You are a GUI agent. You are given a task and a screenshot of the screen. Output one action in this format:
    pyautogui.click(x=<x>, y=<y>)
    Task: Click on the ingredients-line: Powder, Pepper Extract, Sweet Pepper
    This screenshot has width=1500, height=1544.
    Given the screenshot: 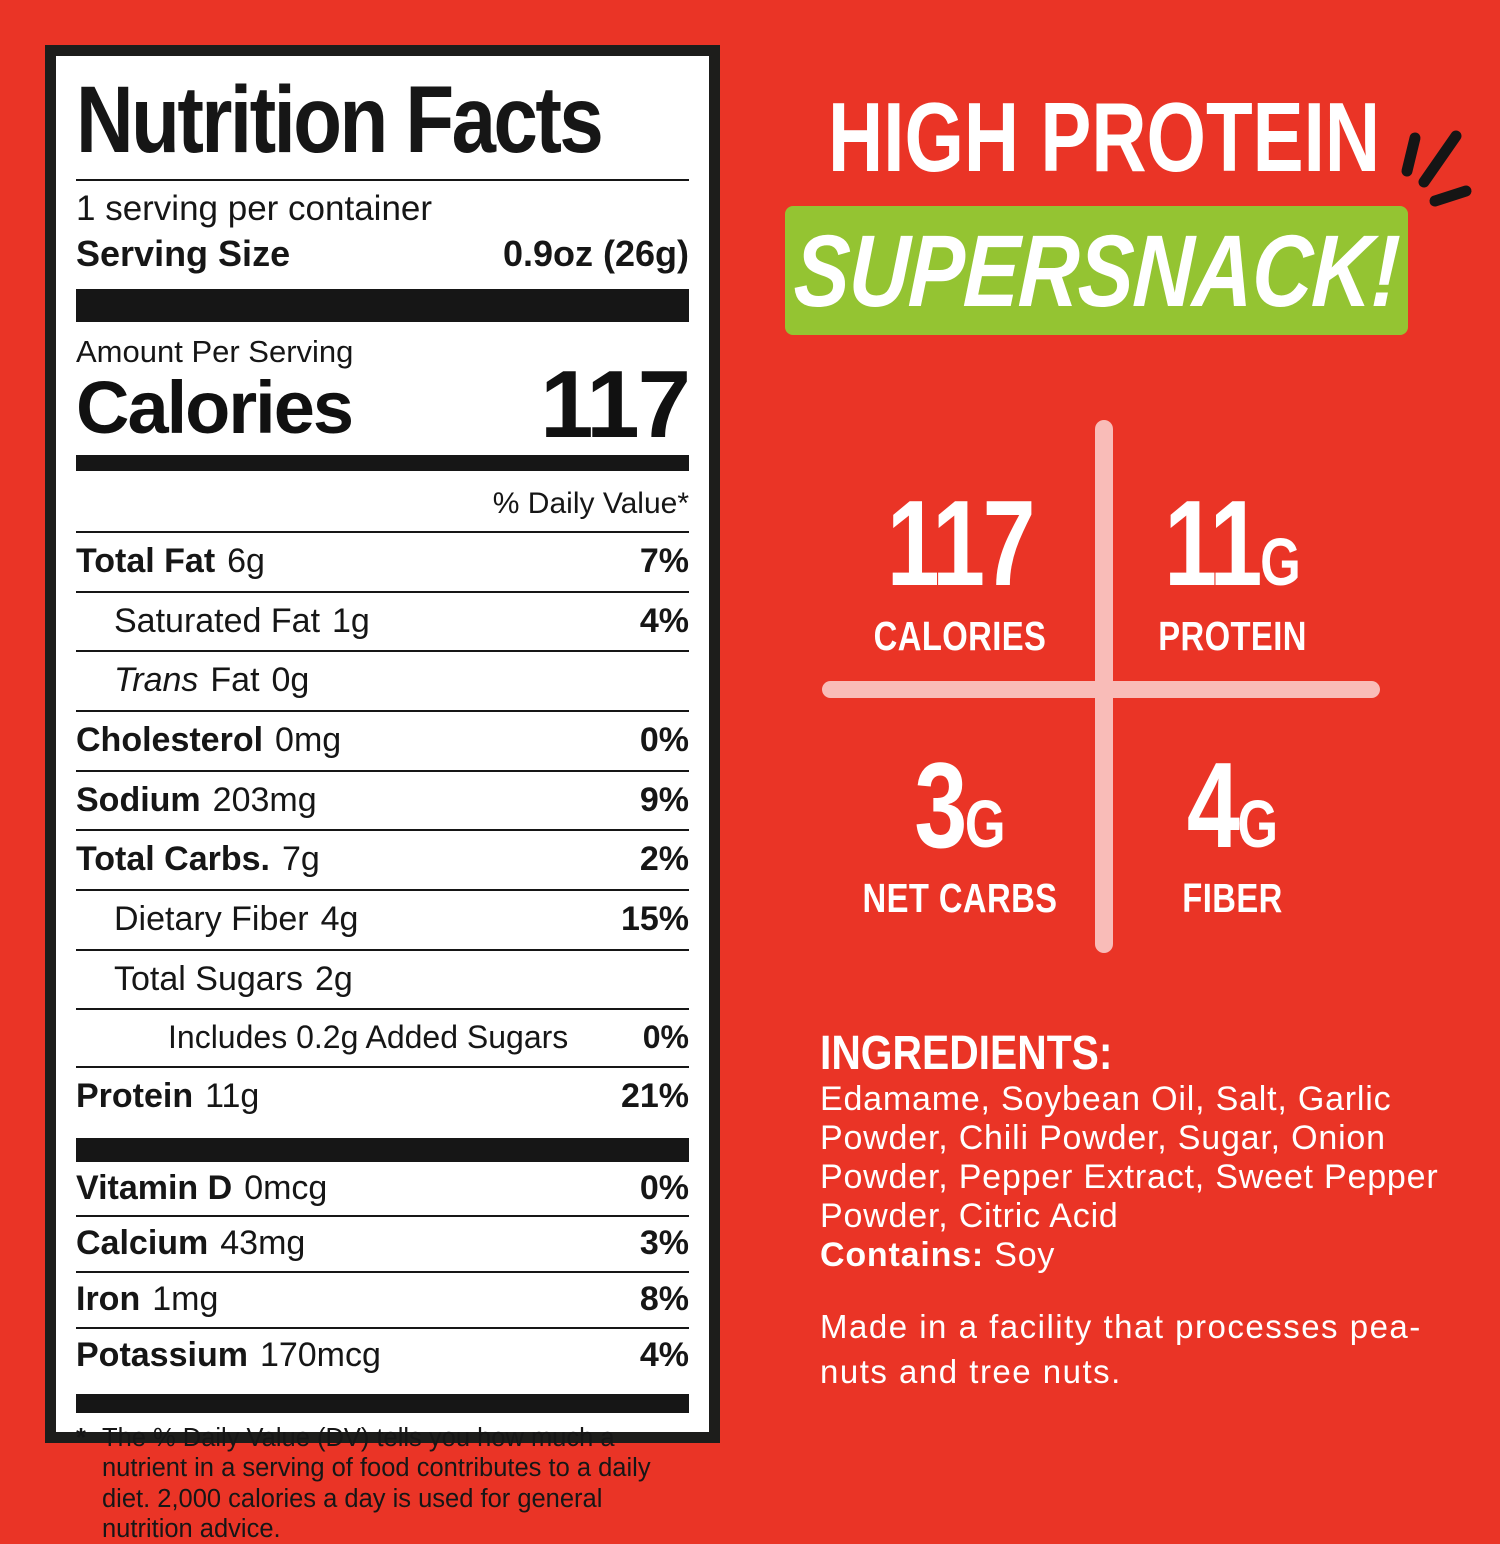 What is the action you would take?
    pyautogui.click(x=1129, y=1177)
    